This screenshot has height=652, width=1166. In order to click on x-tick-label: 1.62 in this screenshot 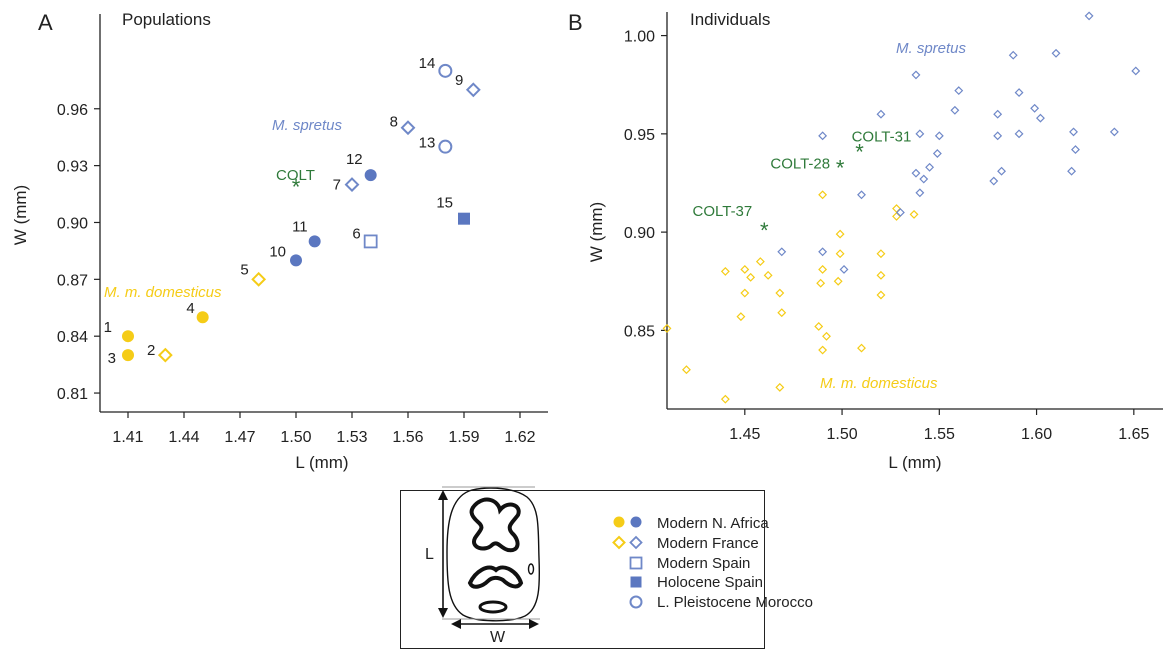, I will do `click(519, 437)`.